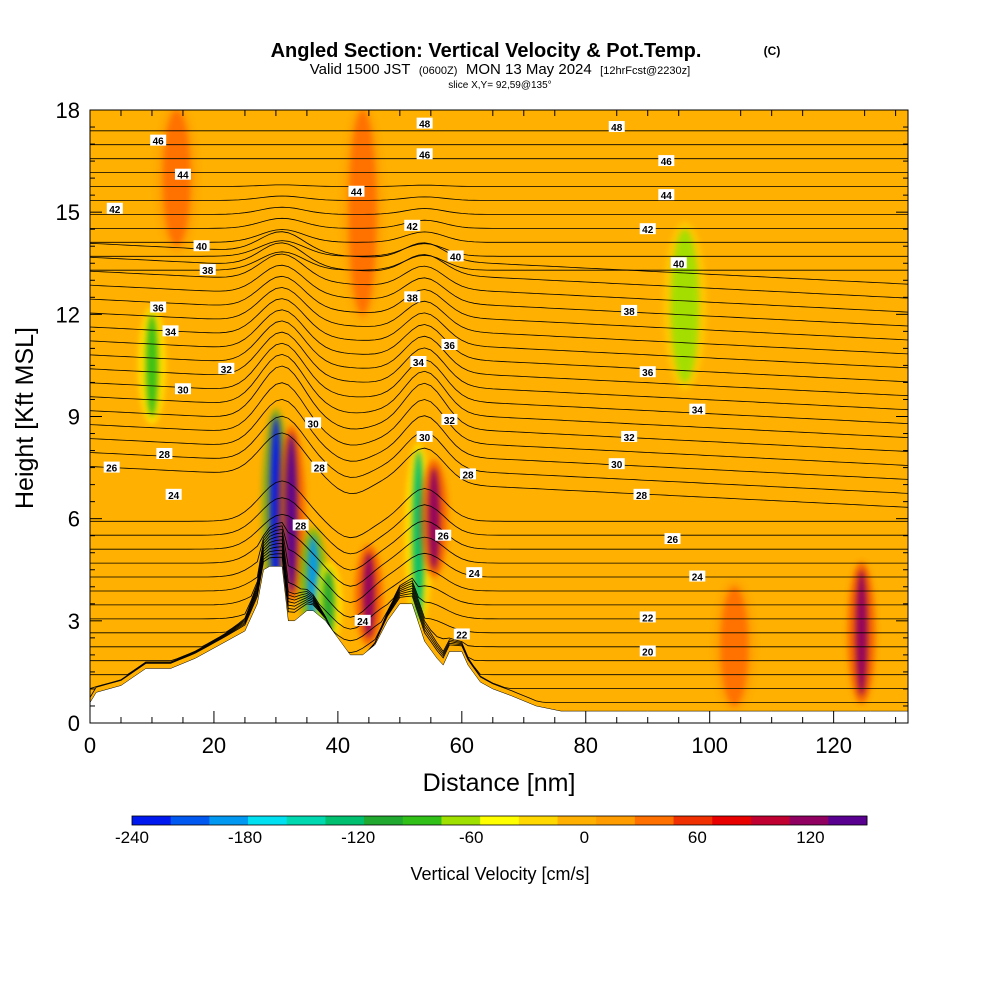  I want to click on isentrope-label: 32, so click(449, 420).